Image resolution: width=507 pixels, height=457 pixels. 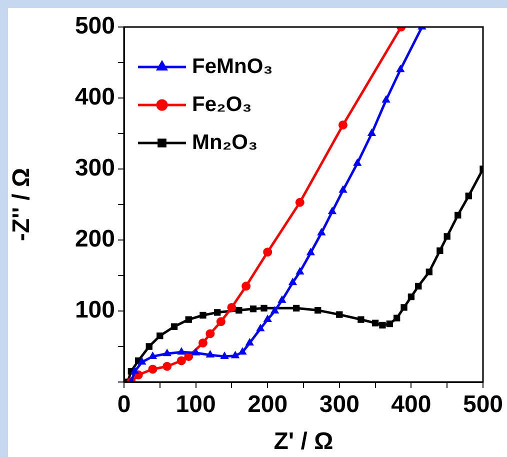 I want to click on y-tick-label: 200, so click(x=94, y=239).